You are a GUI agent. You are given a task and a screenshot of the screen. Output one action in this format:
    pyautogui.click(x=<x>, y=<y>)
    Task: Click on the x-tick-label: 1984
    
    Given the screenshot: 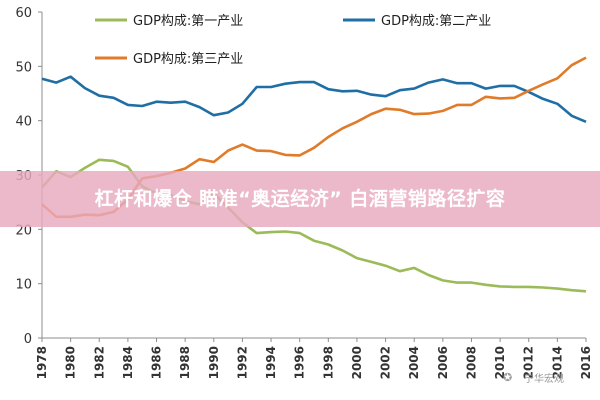 What is the action you would take?
    pyautogui.click(x=128, y=362)
    